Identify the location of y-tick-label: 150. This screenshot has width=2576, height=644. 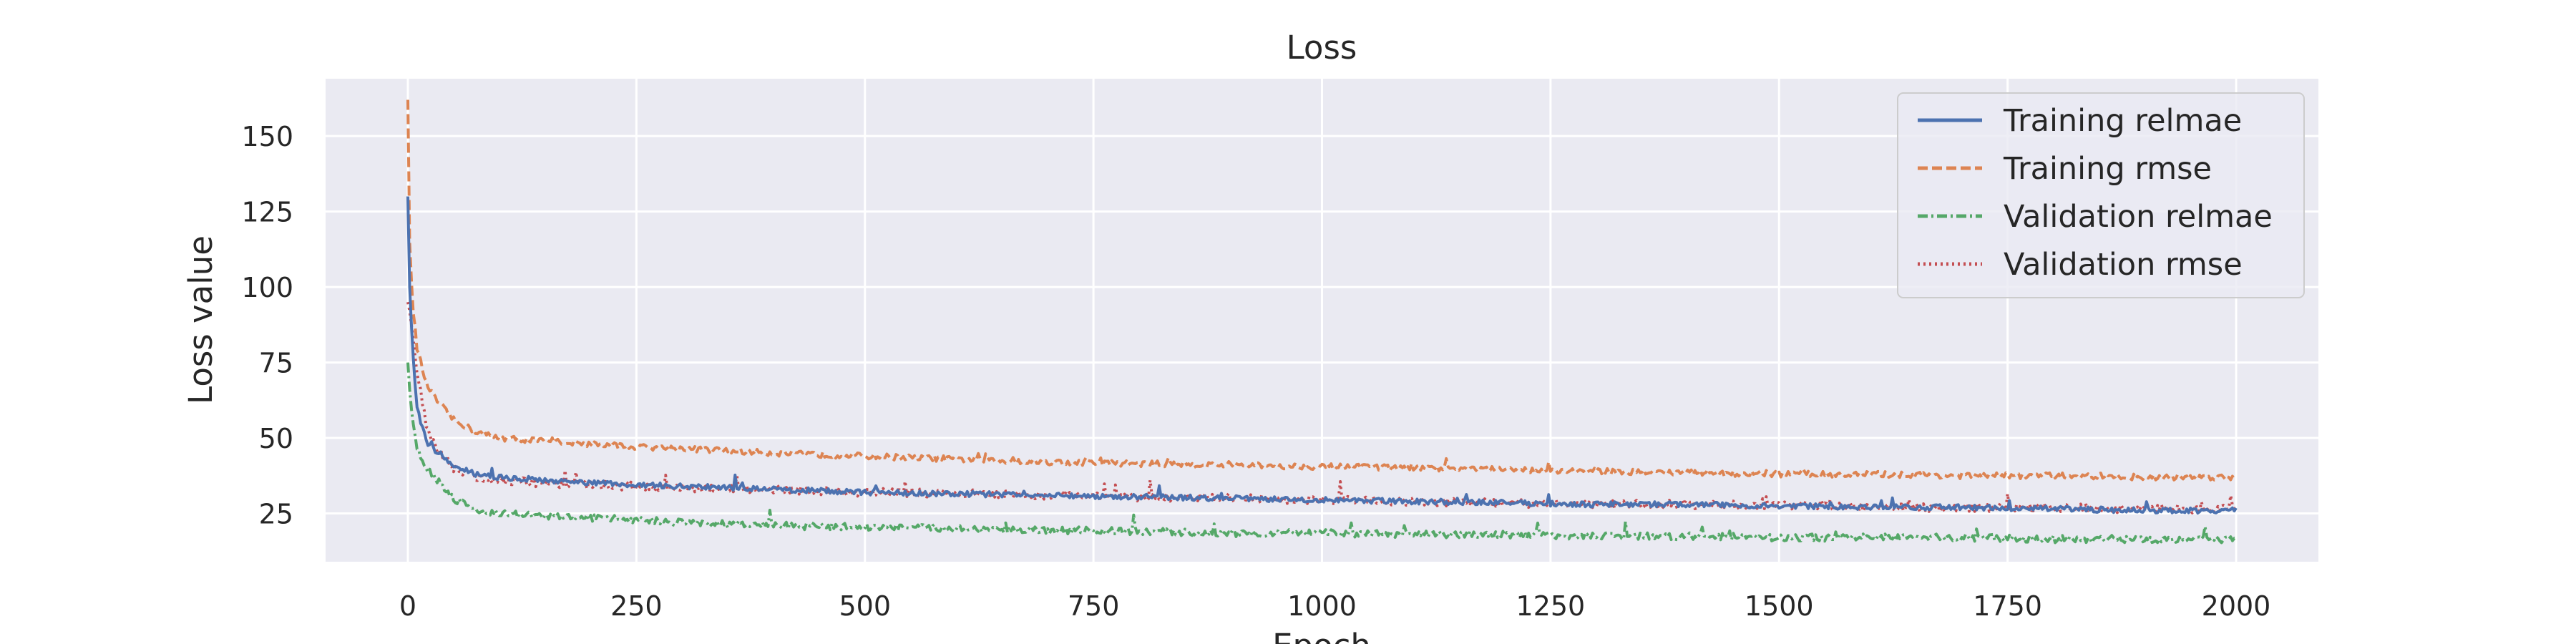
(267, 136).